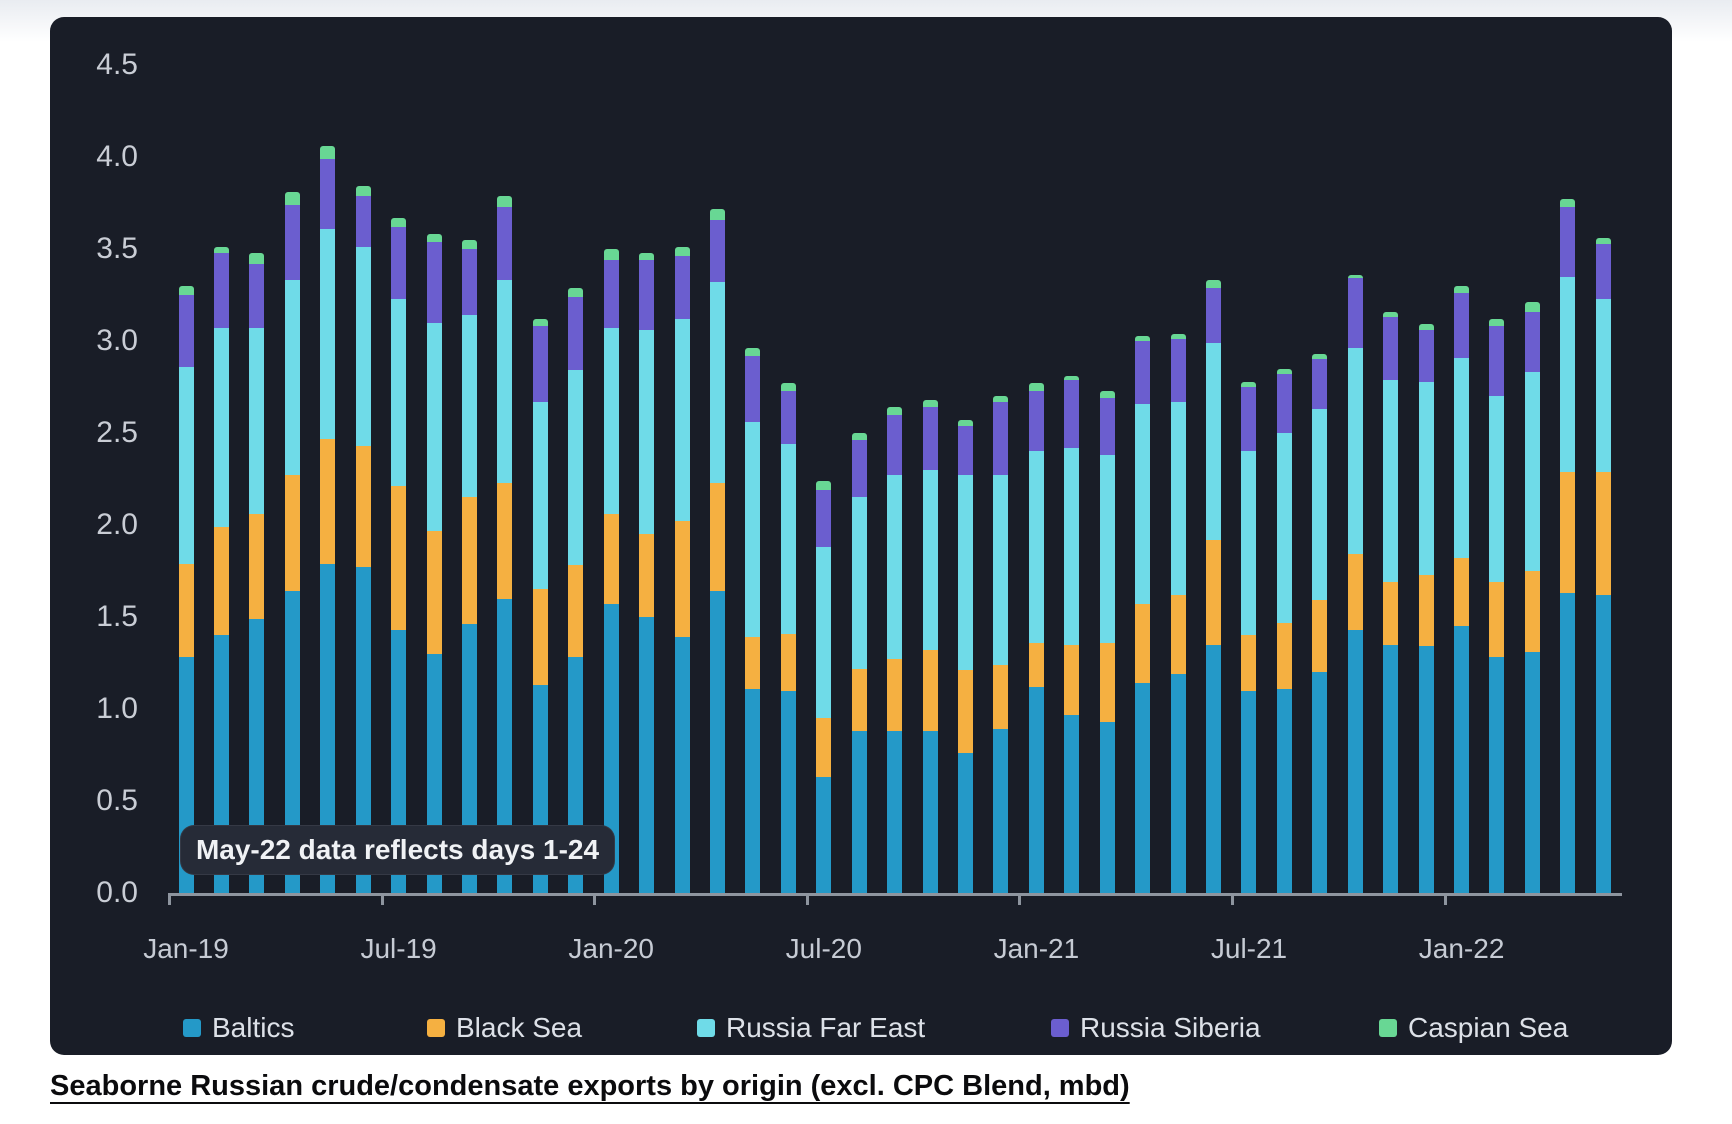 The height and width of the screenshot is (1124, 1732). I want to click on legend-item-russia-far-east: Russia Far East, so click(811, 1028).